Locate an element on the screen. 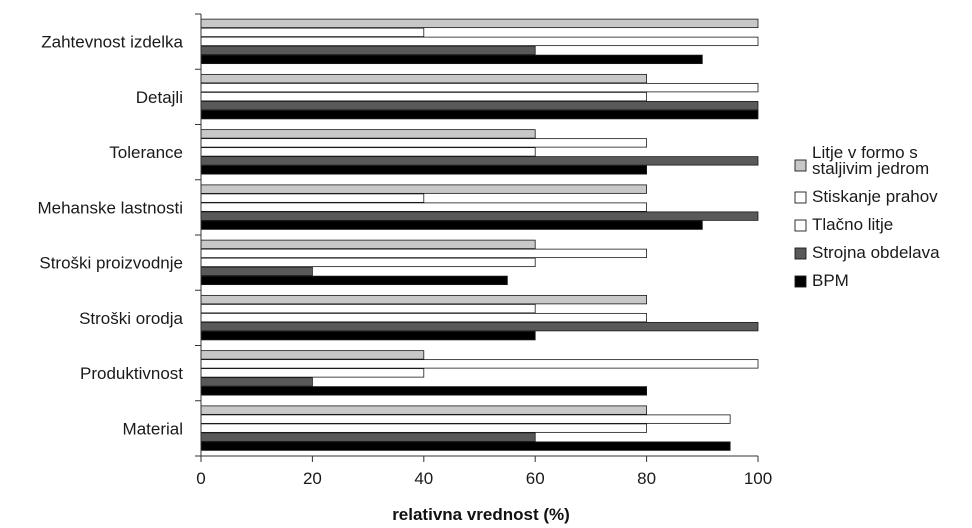  category-label: Produktivnost is located at coordinates (131, 373).